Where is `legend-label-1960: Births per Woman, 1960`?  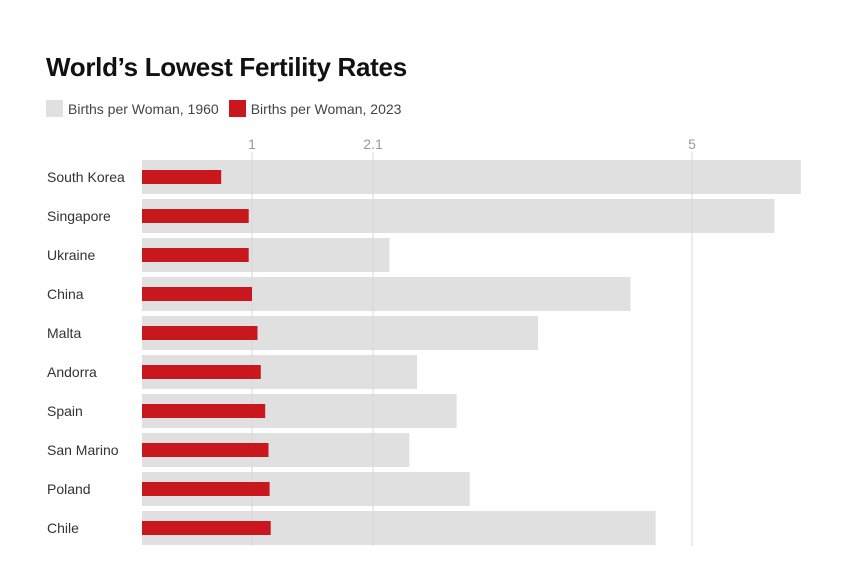 legend-label-1960: Births per Woman, 1960 is located at coordinates (143, 108).